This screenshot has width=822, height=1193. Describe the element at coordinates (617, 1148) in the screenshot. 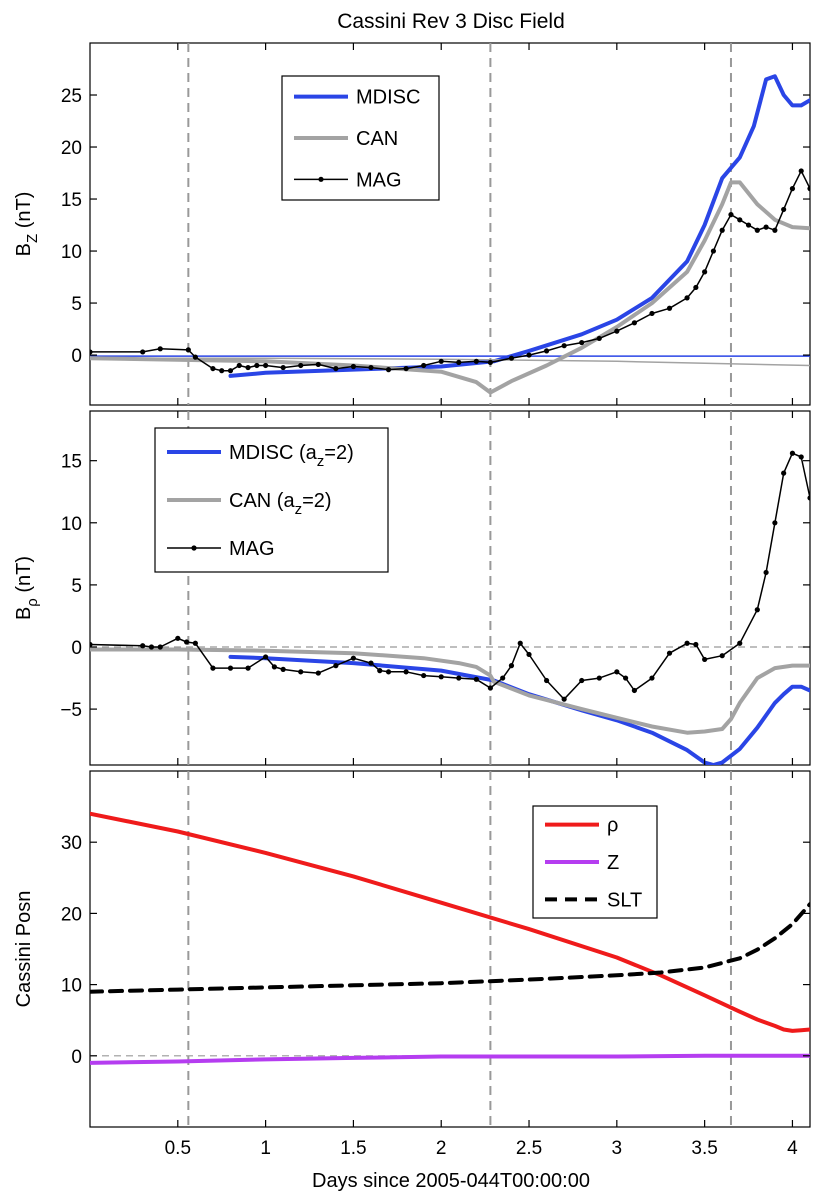

I see `x-tick-label: 3` at that location.